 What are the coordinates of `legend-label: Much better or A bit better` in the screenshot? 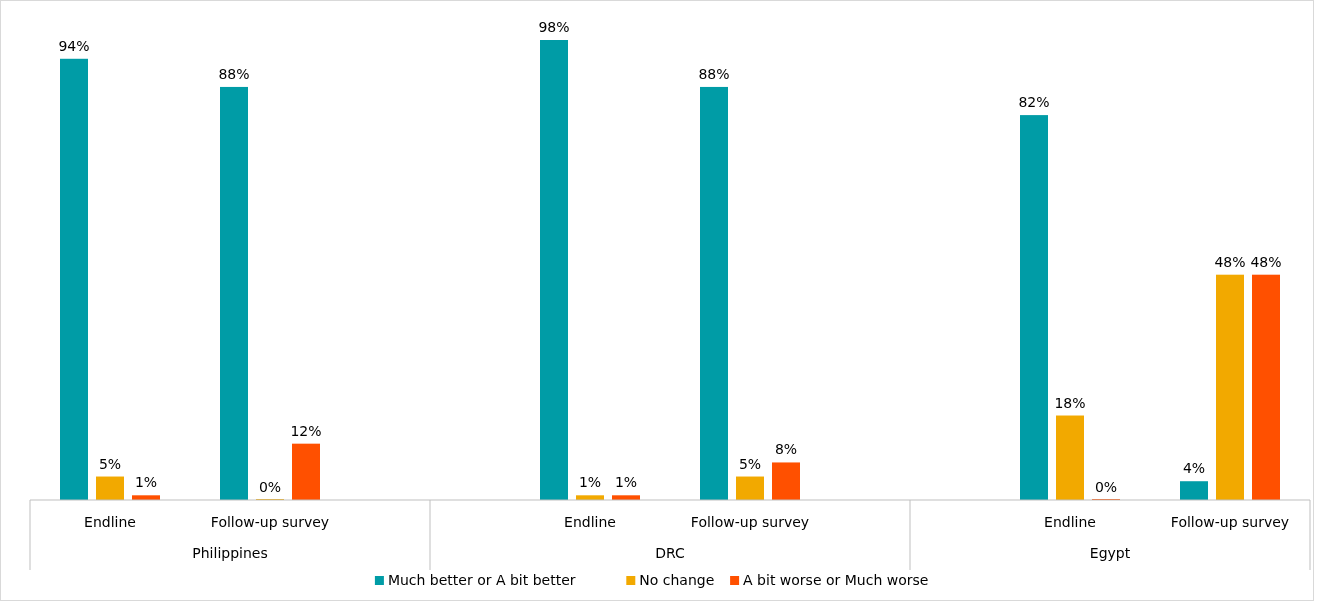 It's located at (481, 580).